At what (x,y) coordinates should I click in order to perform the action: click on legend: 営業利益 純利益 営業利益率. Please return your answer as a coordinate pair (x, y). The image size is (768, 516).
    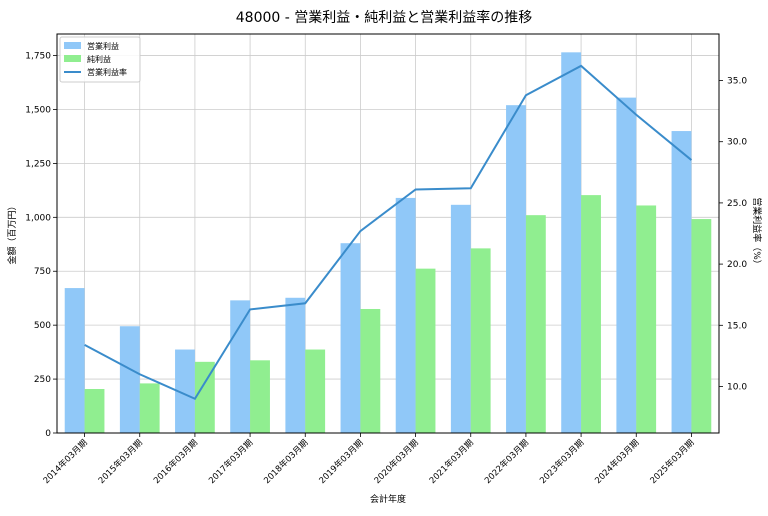
    Looking at the image, I should click on (100, 59).